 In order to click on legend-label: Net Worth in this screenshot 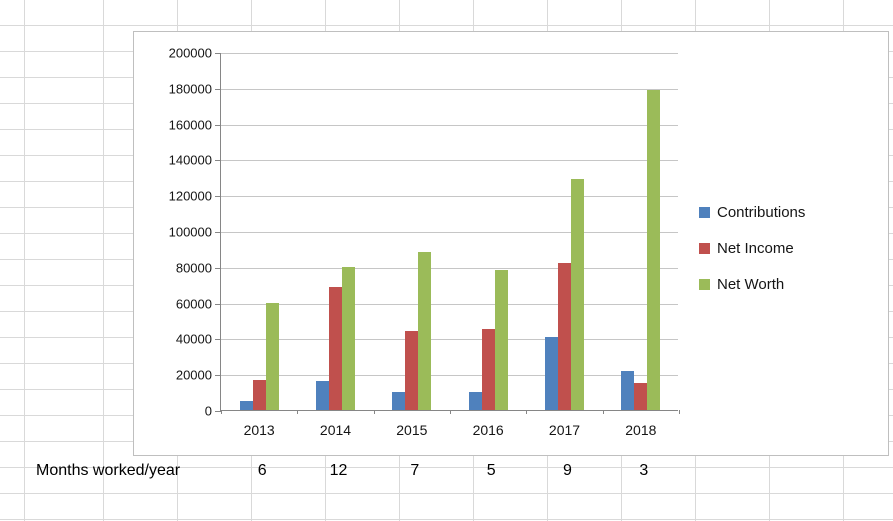, I will do `click(751, 284)`.